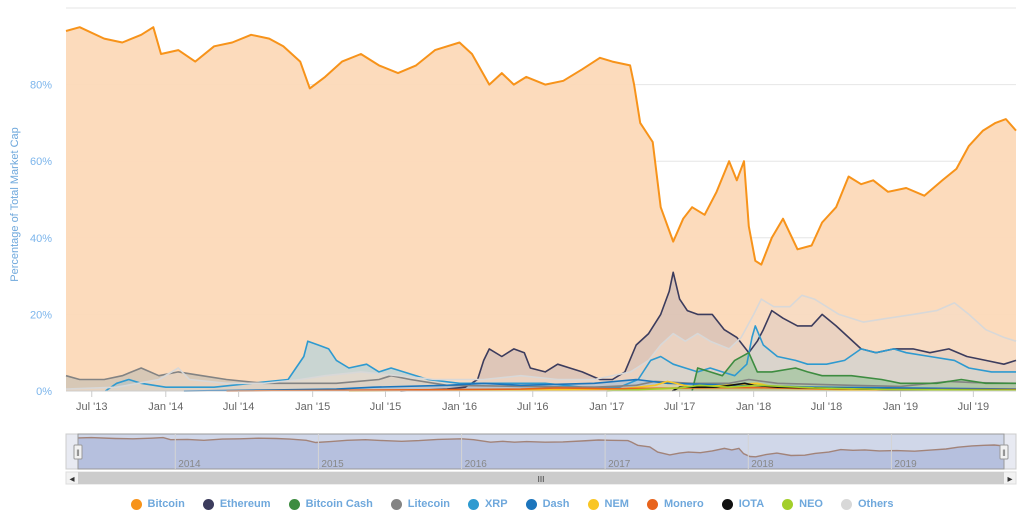 The image size is (1024, 515). What do you see at coordinates (71, 479) in the screenshot?
I see `scroll-left-arrow-icon: ◂` at bounding box center [71, 479].